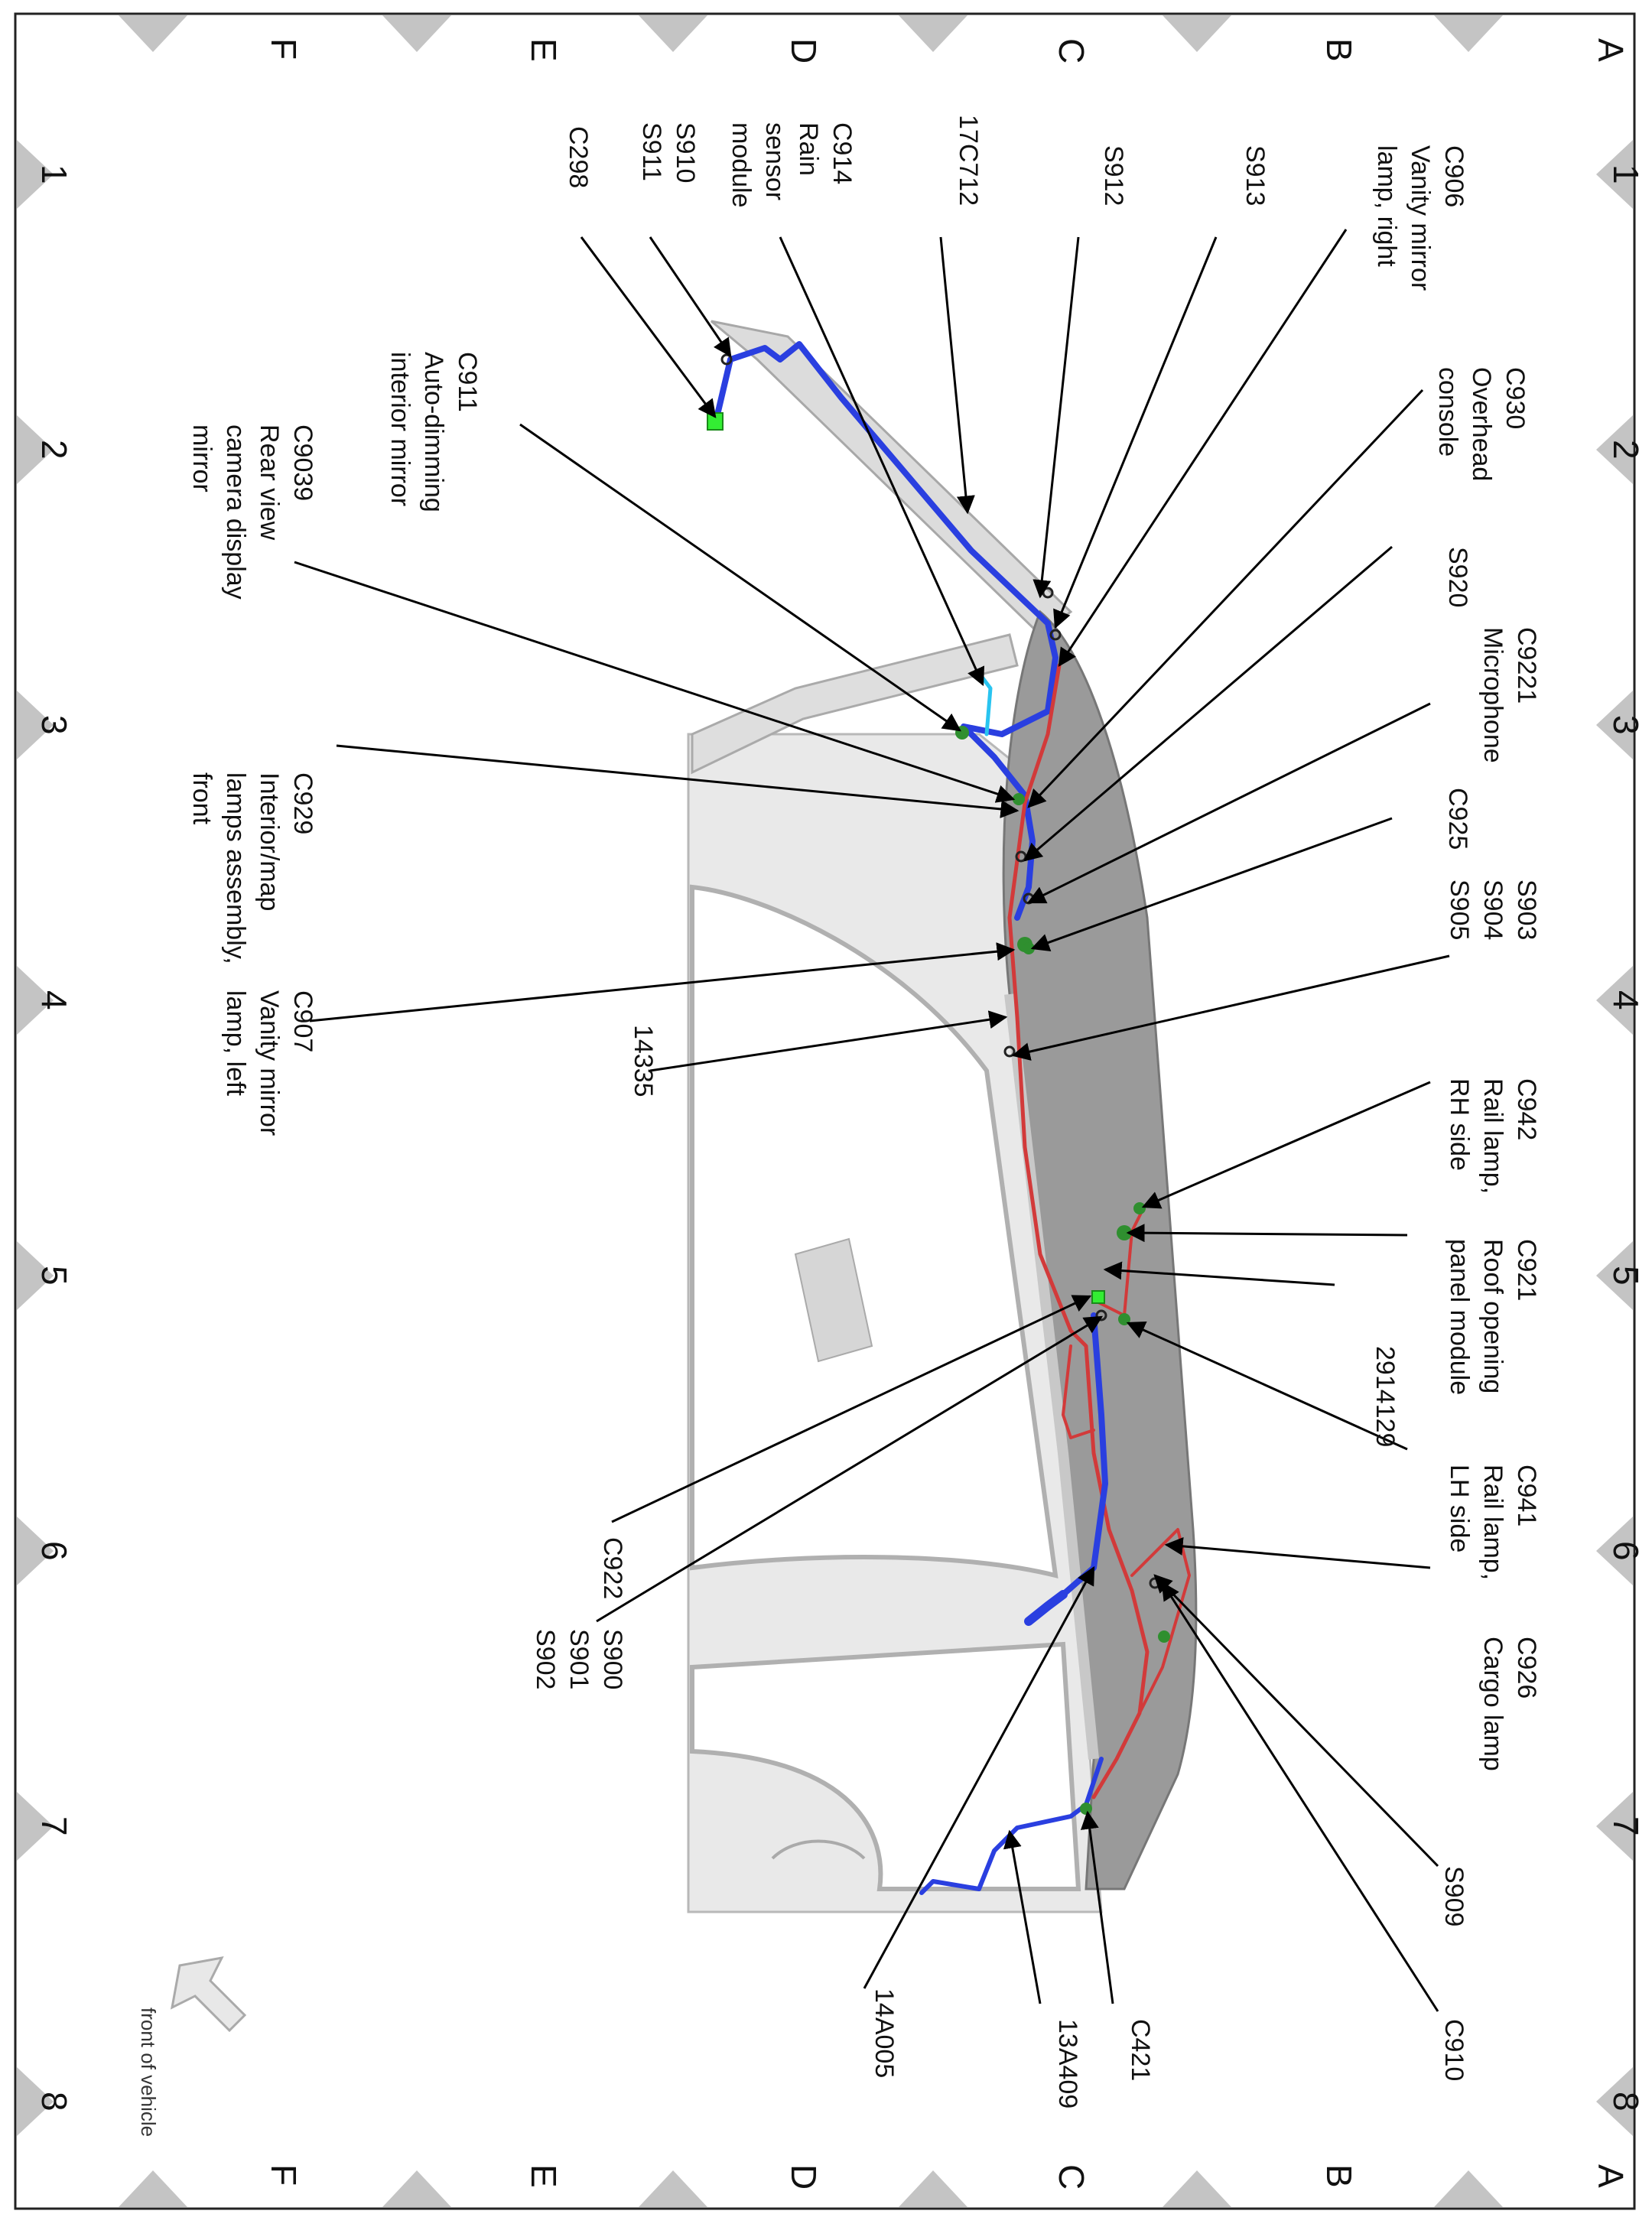 The height and width of the screenshot is (2227, 1652). I want to click on c9039-connector, so click(1019, 799).